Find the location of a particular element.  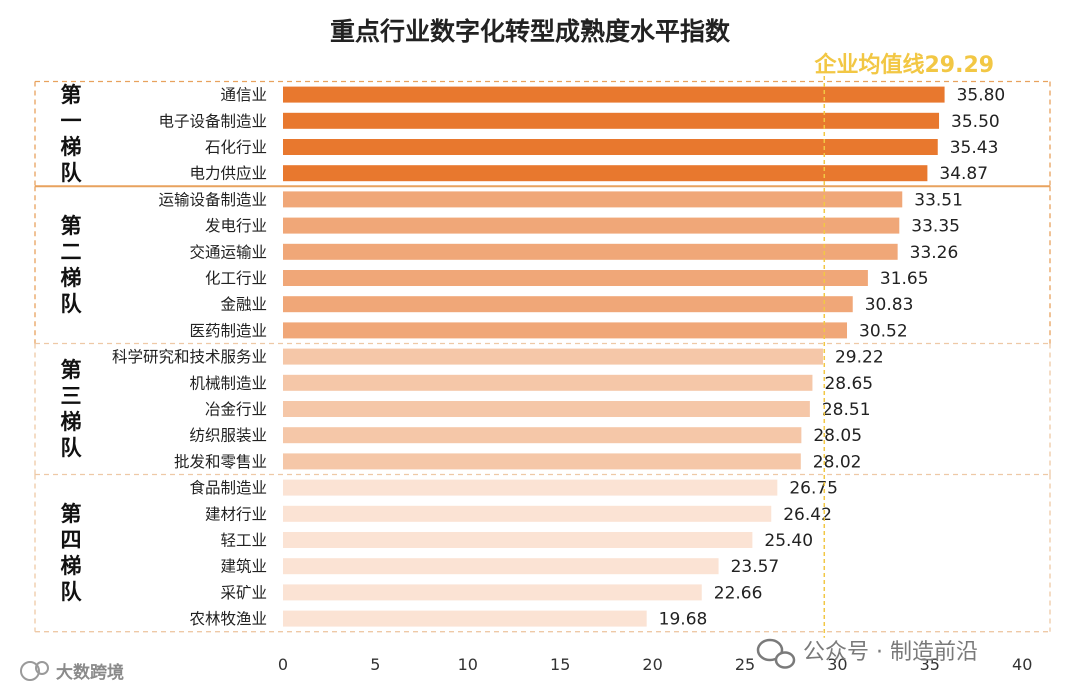

tier-label-char: 一 is located at coordinates (71, 121).